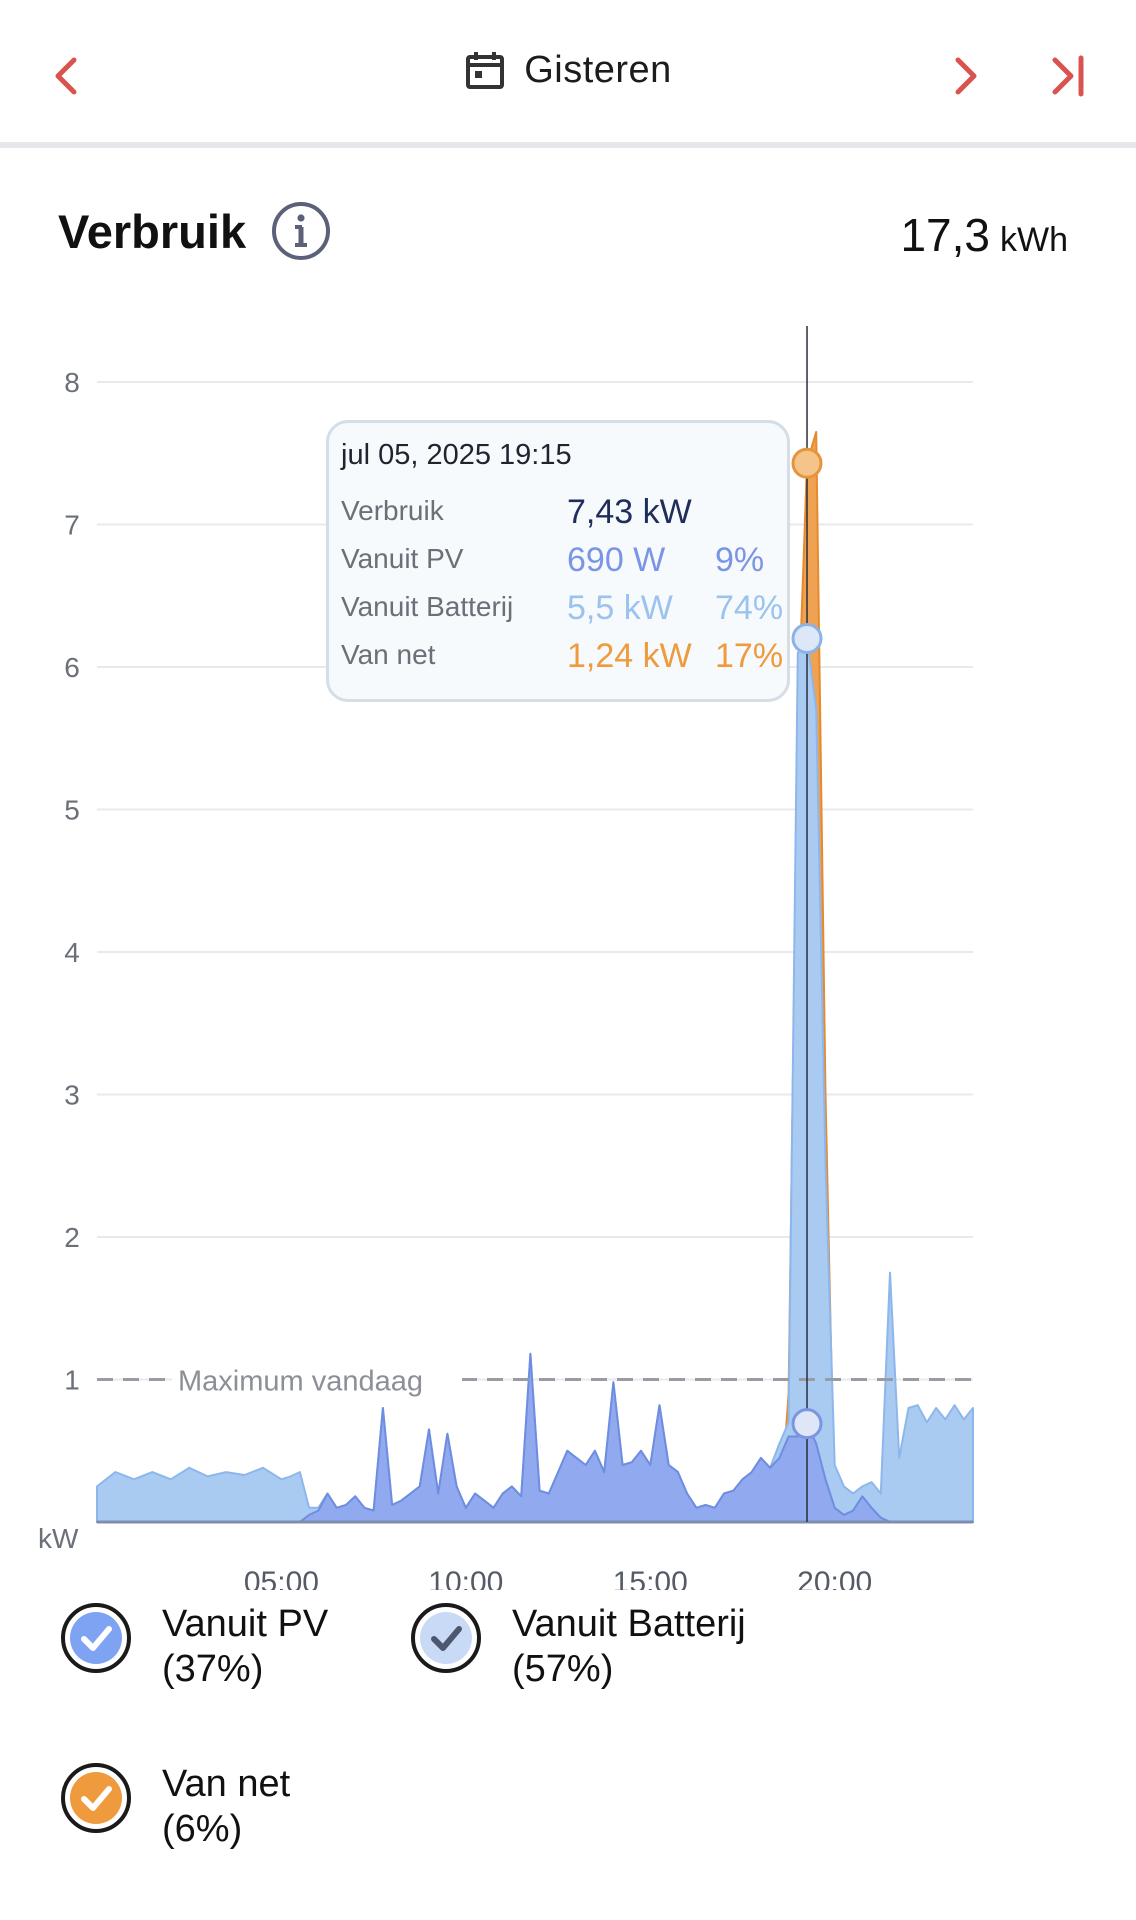 The width and height of the screenshot is (1136, 1920). I want to click on total-value: 17,3, so click(945, 235).